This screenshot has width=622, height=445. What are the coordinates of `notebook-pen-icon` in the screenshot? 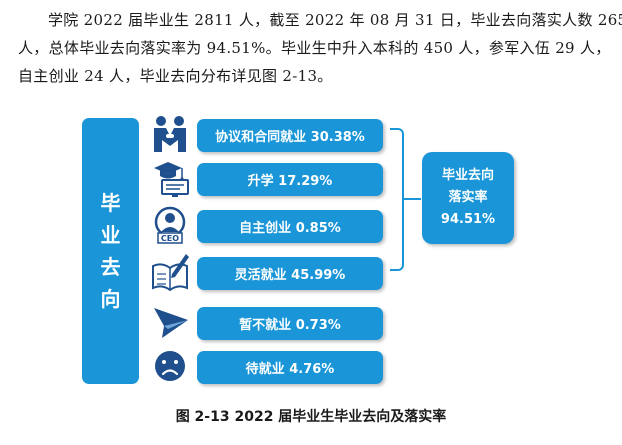 It's located at (170, 273).